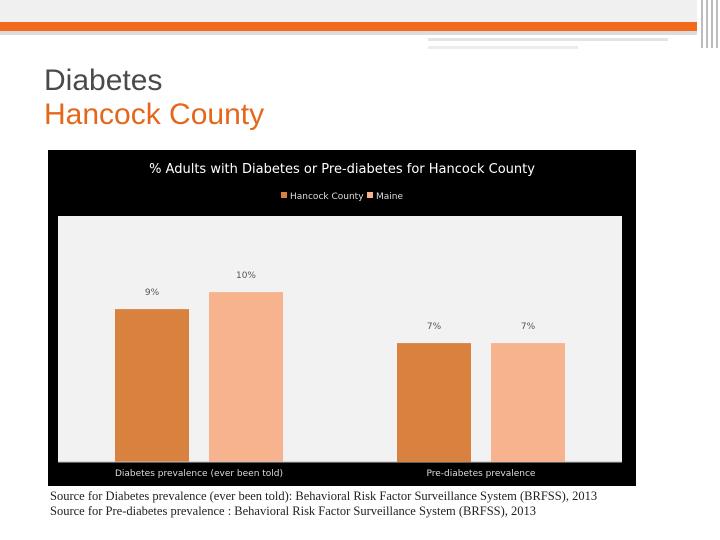 The width and height of the screenshot is (720, 540). Describe the element at coordinates (548, 45) in the screenshot. I see `decorative-lines` at that location.